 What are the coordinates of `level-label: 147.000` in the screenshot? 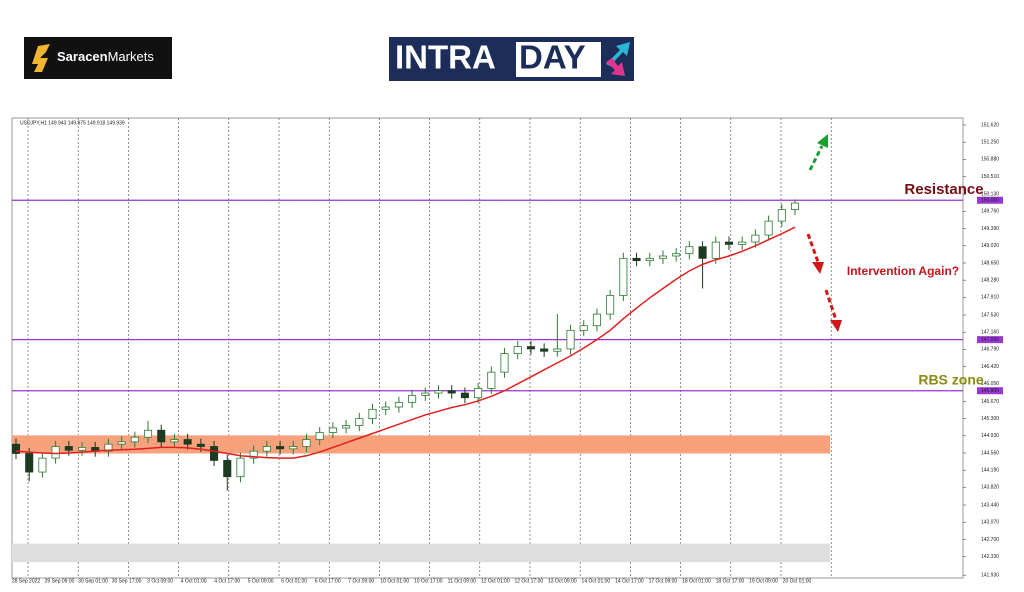 It's located at (990, 340).